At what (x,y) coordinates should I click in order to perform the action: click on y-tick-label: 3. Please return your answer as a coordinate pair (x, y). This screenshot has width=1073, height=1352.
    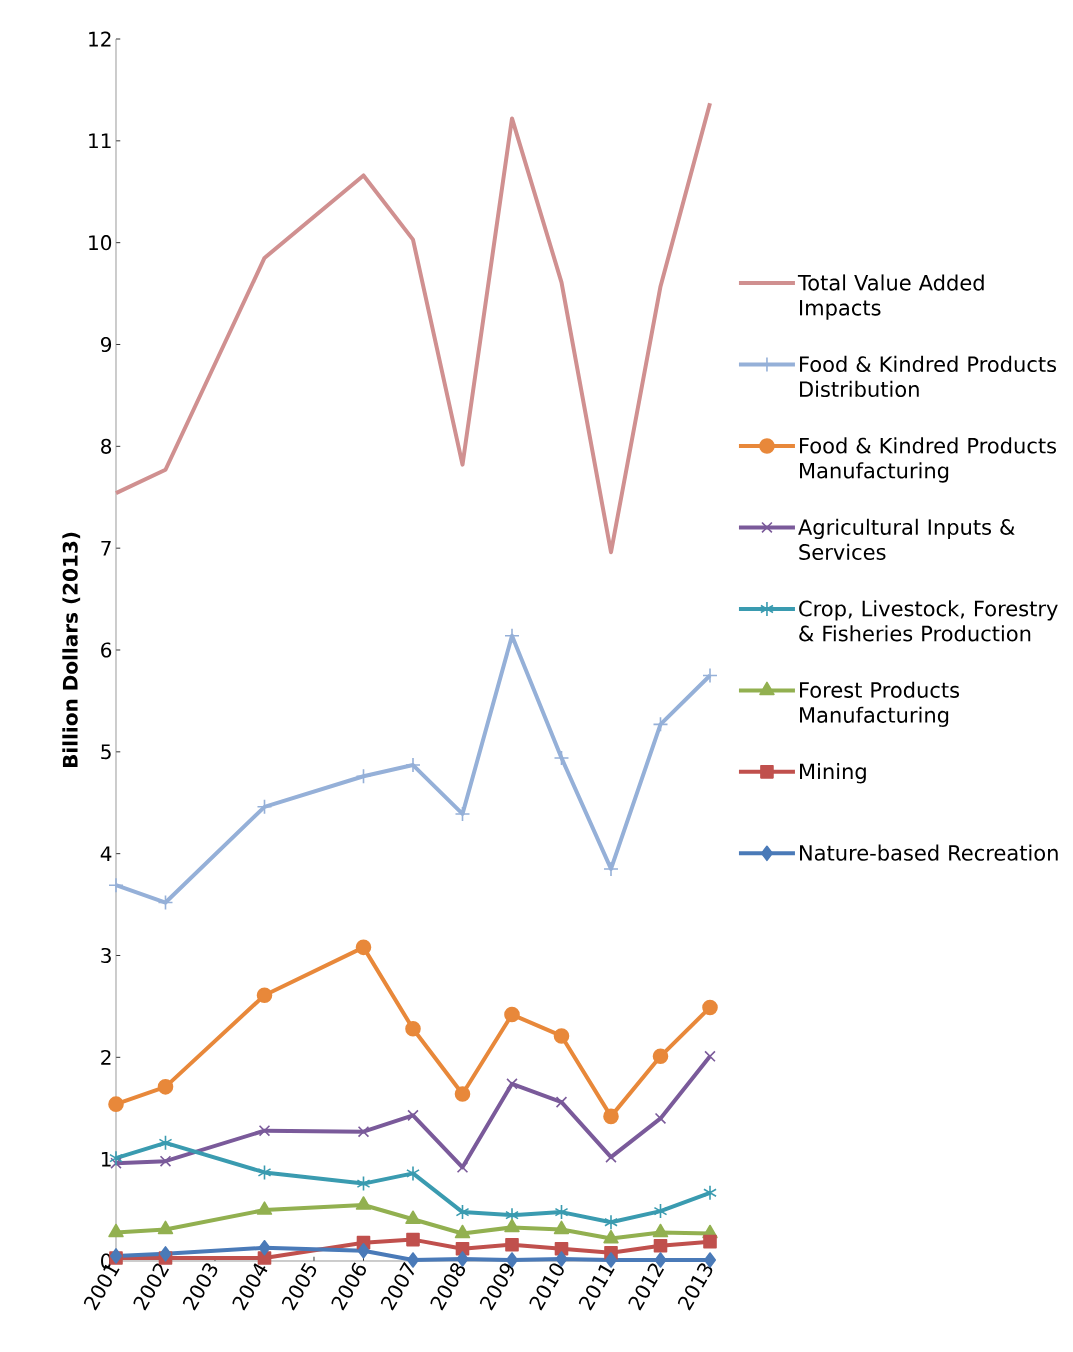
    Looking at the image, I should click on (106, 955).